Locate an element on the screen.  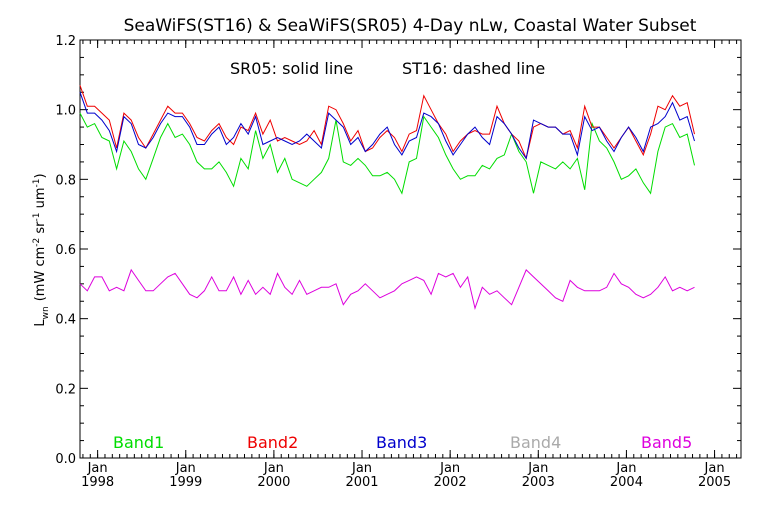
annotation-dashed: ST16: dashed line is located at coordinates (473, 68).